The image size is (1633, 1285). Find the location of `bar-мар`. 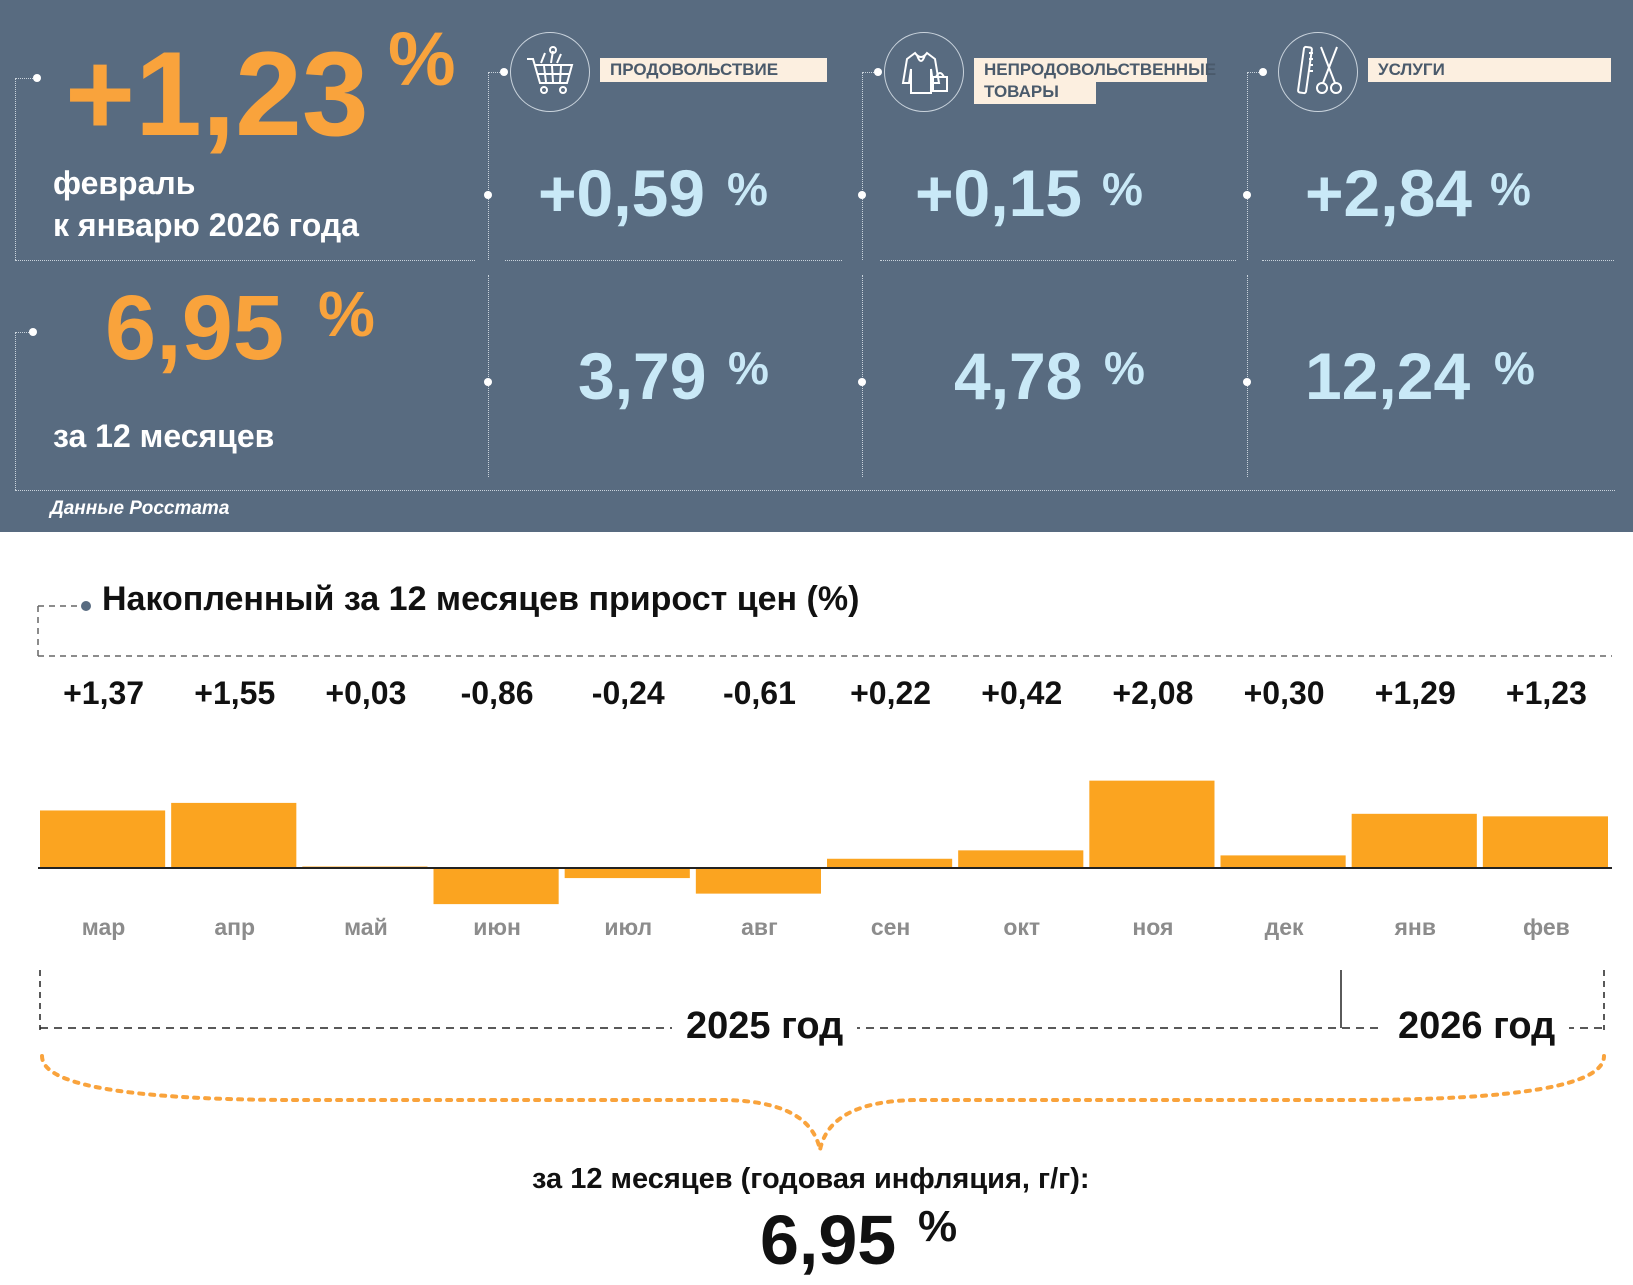

bar-мар is located at coordinates (103, 839).